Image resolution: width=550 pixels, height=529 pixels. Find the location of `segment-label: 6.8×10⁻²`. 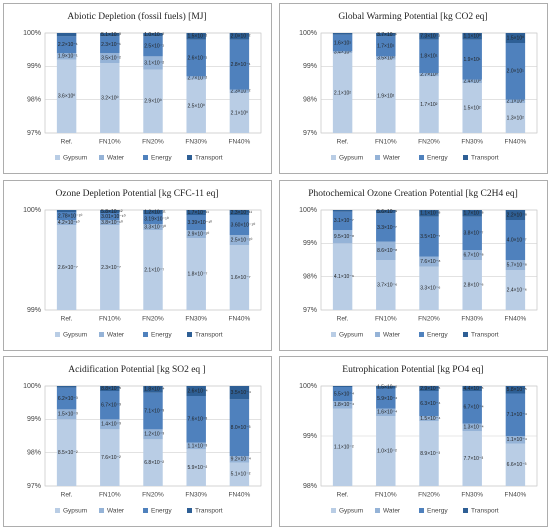

segment-label: 6.8×10⁻² is located at coordinates (154, 463).